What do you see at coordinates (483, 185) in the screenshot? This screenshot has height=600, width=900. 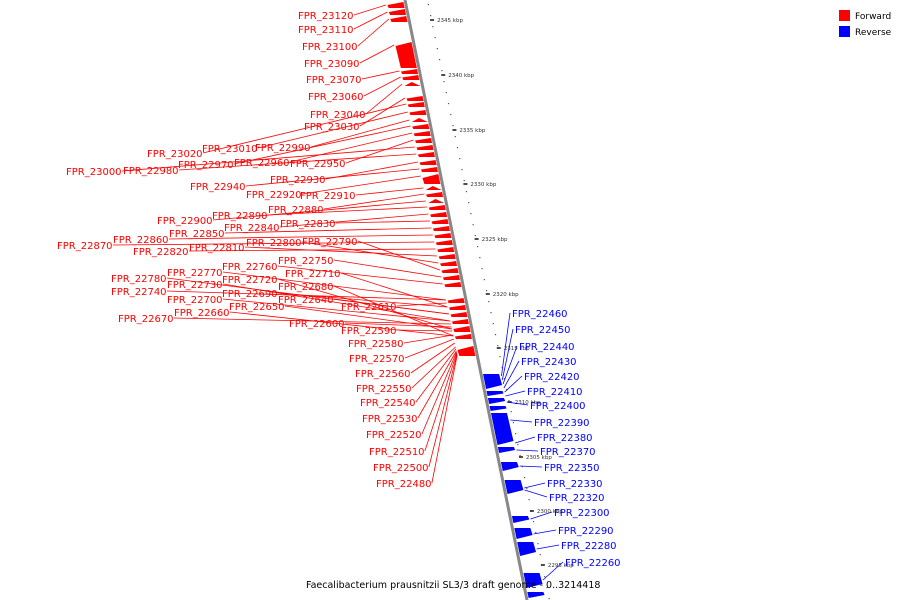 I see `axis-tick-label: 2330 kbp` at bounding box center [483, 185].